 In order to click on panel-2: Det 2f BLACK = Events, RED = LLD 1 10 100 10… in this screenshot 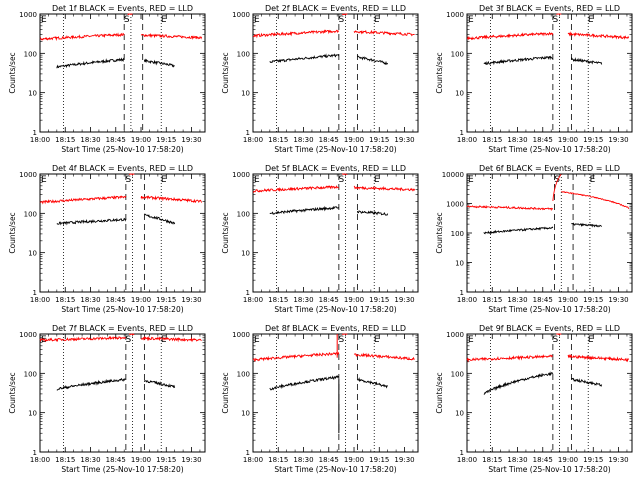, I will do `click(320, 79)`.